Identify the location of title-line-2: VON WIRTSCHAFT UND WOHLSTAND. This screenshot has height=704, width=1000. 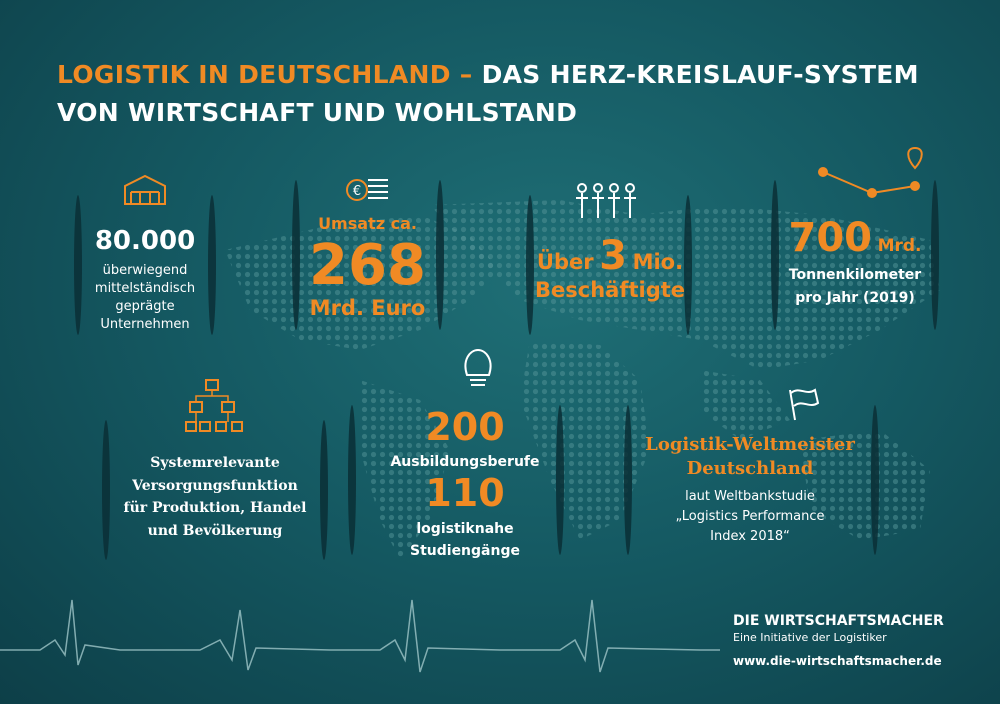
(317, 112).